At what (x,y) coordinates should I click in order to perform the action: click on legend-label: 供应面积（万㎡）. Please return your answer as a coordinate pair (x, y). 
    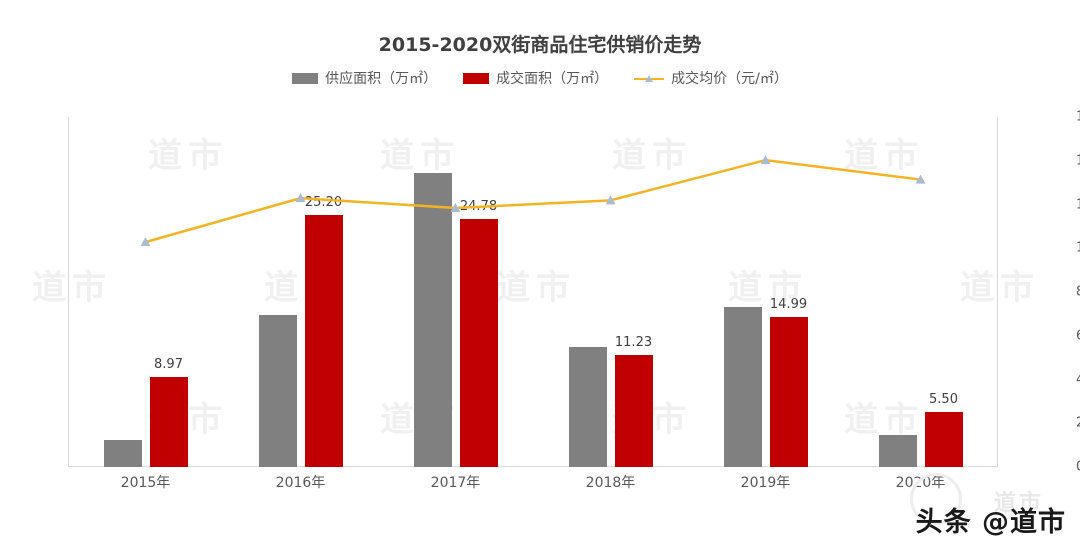
    Looking at the image, I should click on (381, 79).